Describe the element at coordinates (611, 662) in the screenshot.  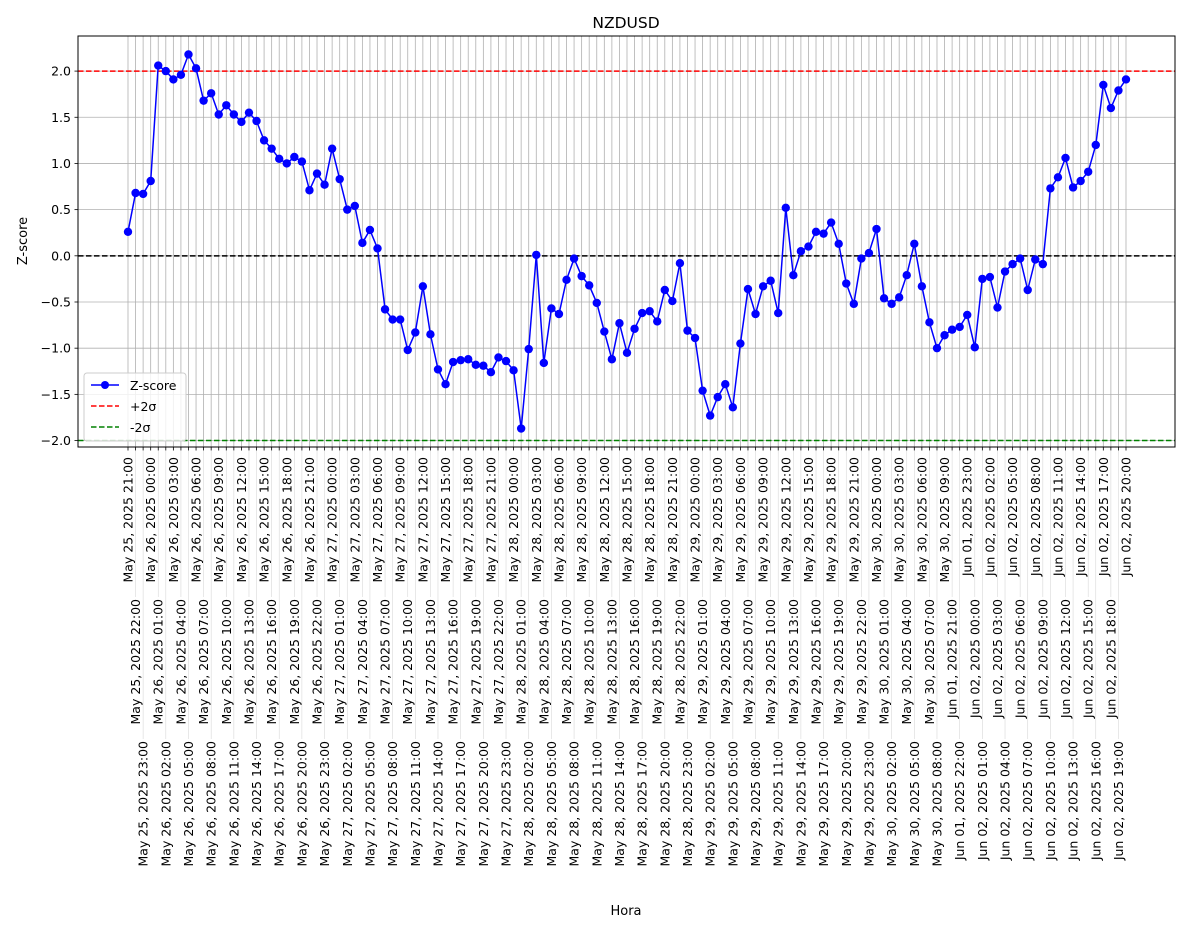
I see `x-tick-label: May 28, 2025 13:00` at that location.